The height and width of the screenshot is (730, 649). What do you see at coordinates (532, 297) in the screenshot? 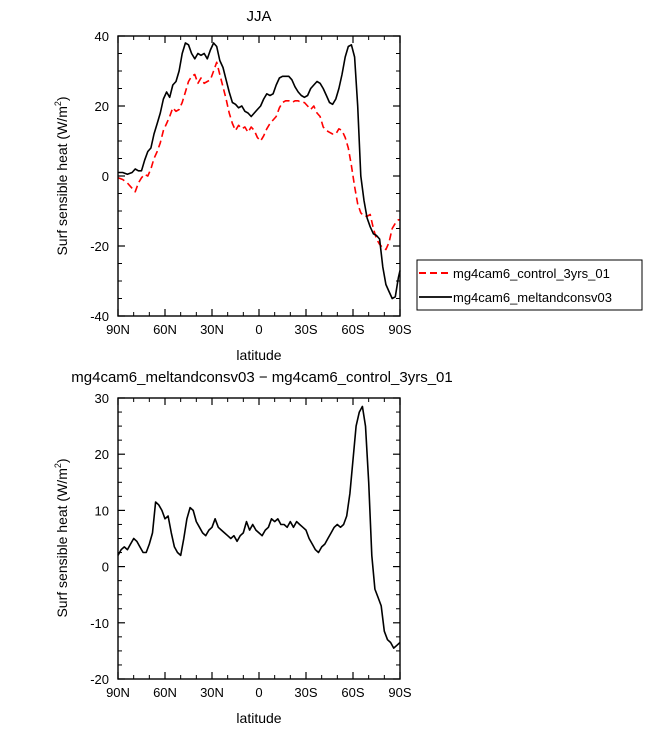
I see `legend-label-melt: mg4cam6_meltandconsv03` at bounding box center [532, 297].